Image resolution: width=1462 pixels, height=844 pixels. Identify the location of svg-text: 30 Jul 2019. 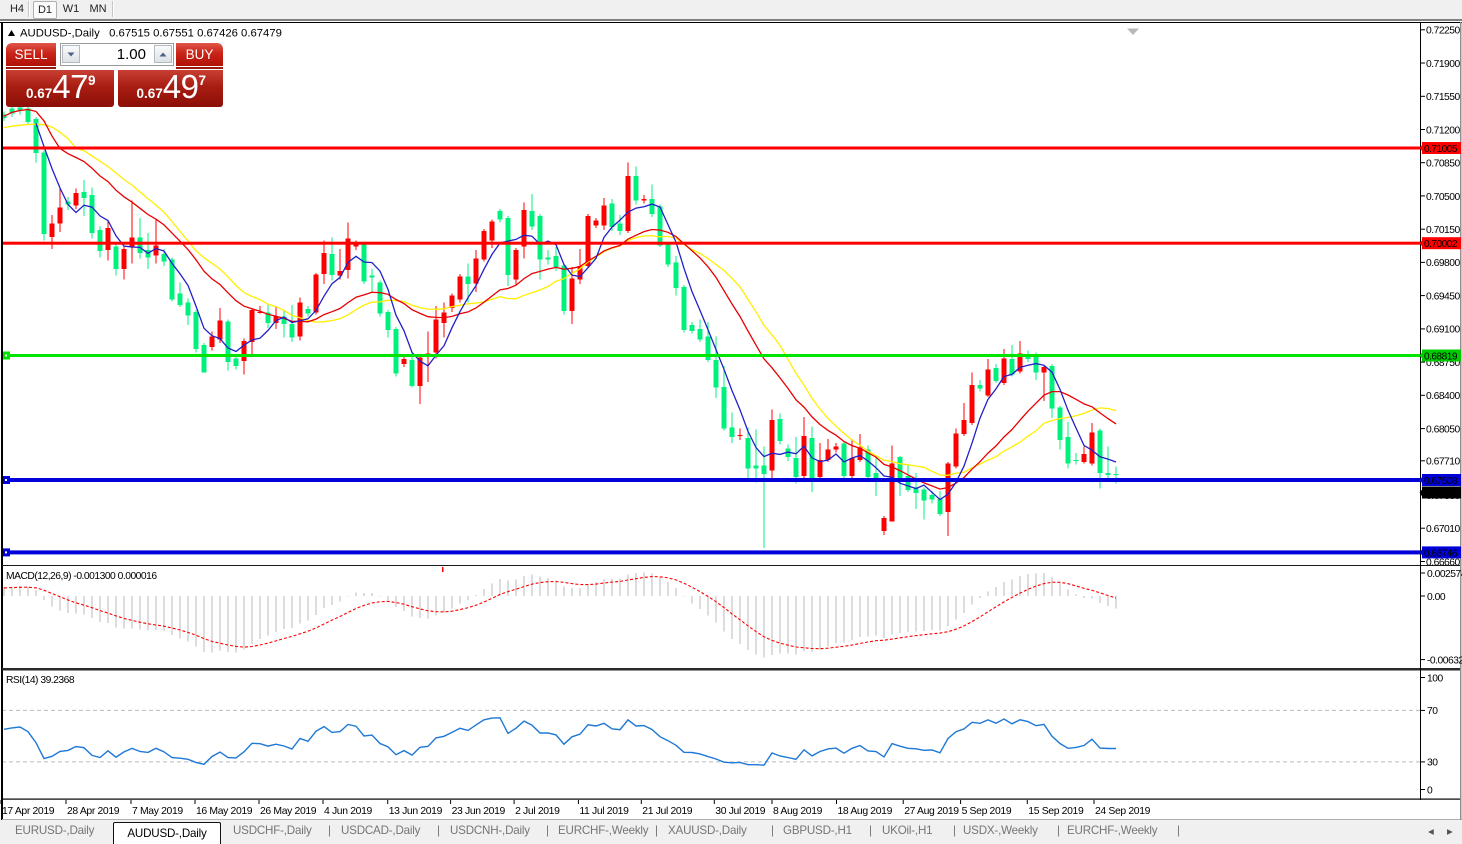
(740, 811).